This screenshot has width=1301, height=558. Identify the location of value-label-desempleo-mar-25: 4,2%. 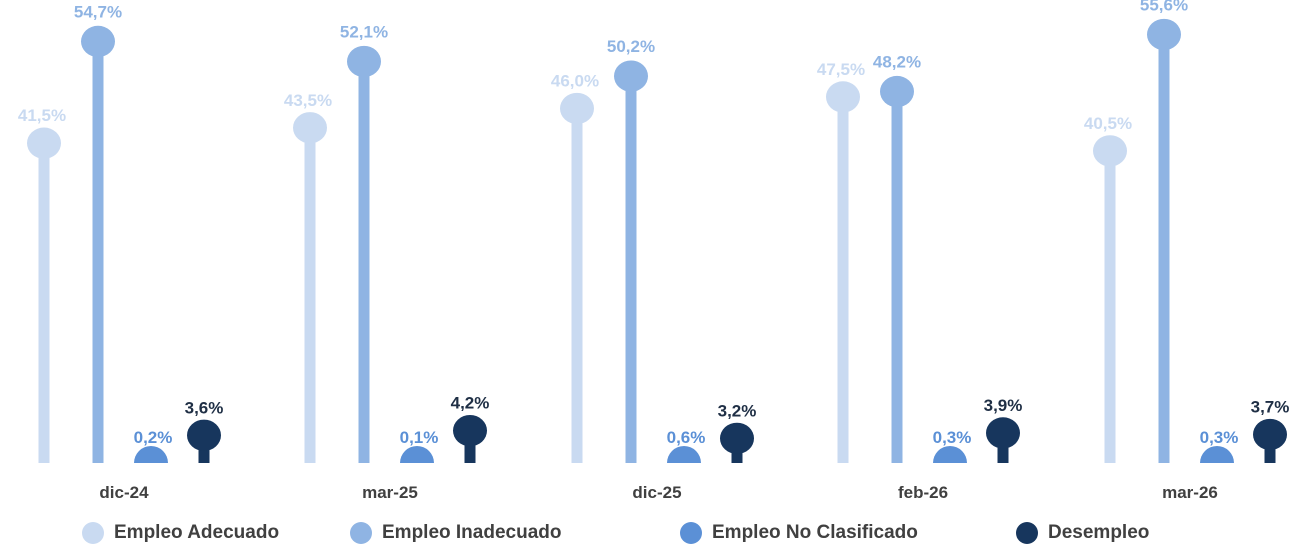
(470, 403).